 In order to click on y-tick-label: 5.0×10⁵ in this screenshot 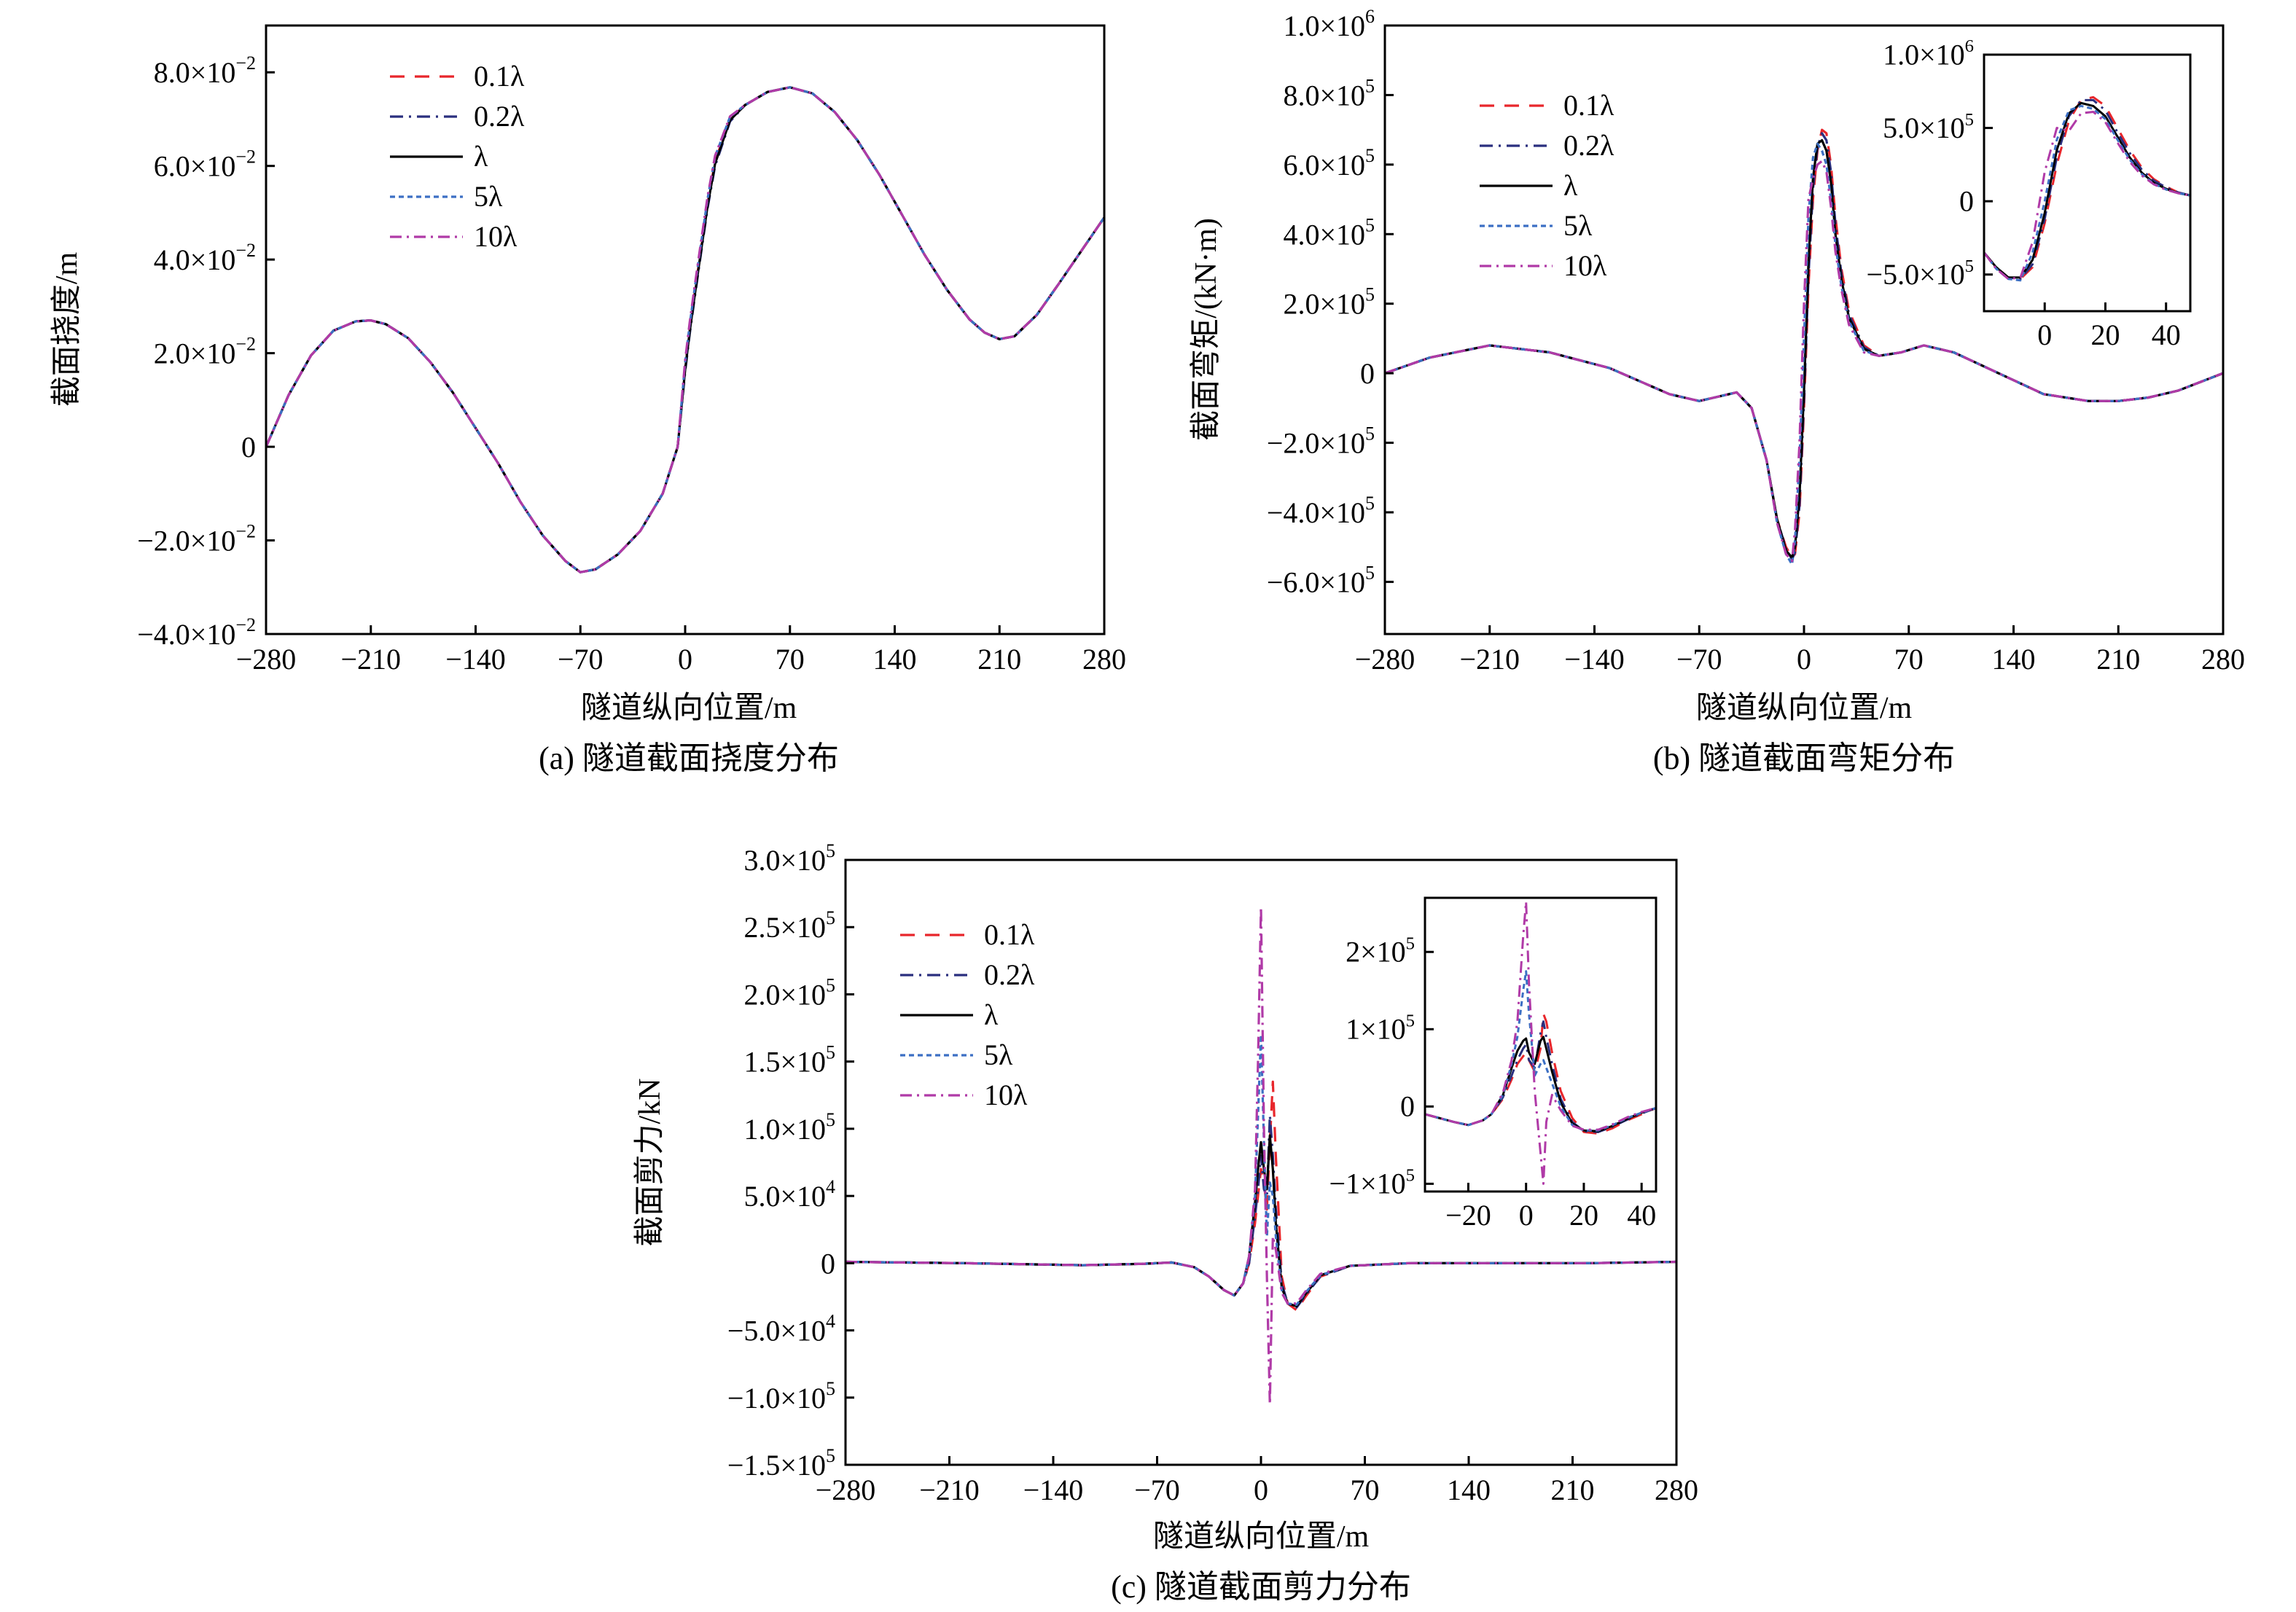, I will do `click(1929, 127)`.